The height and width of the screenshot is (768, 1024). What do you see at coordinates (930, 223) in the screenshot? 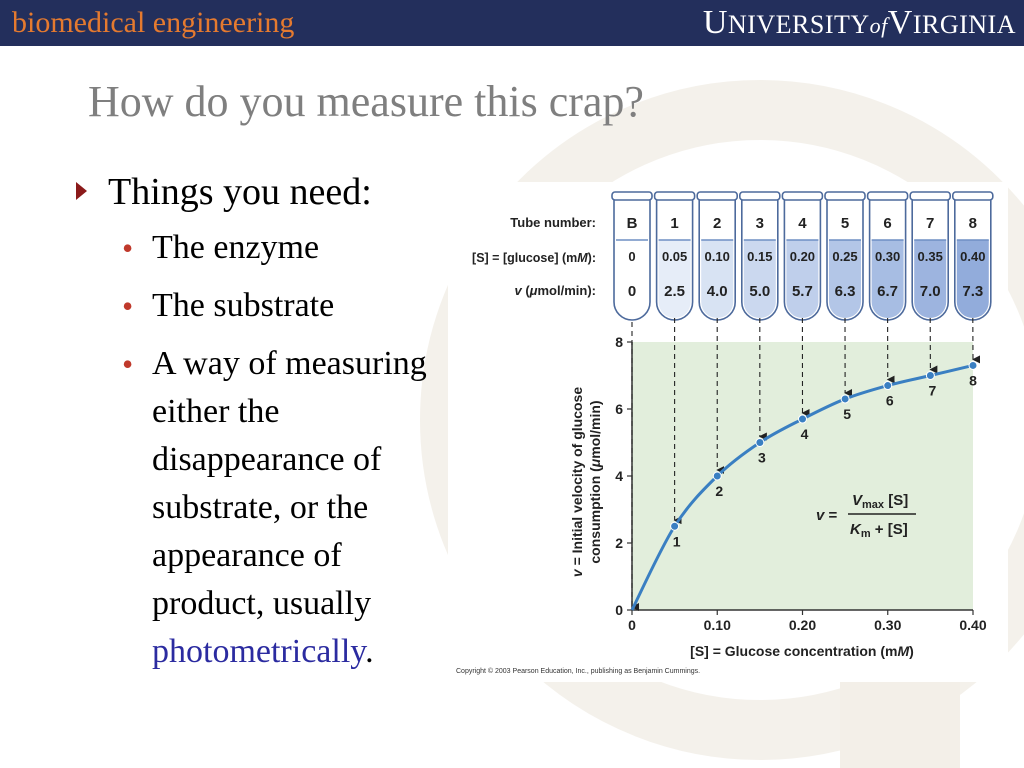
I see `tube-number-label: 7` at bounding box center [930, 223].